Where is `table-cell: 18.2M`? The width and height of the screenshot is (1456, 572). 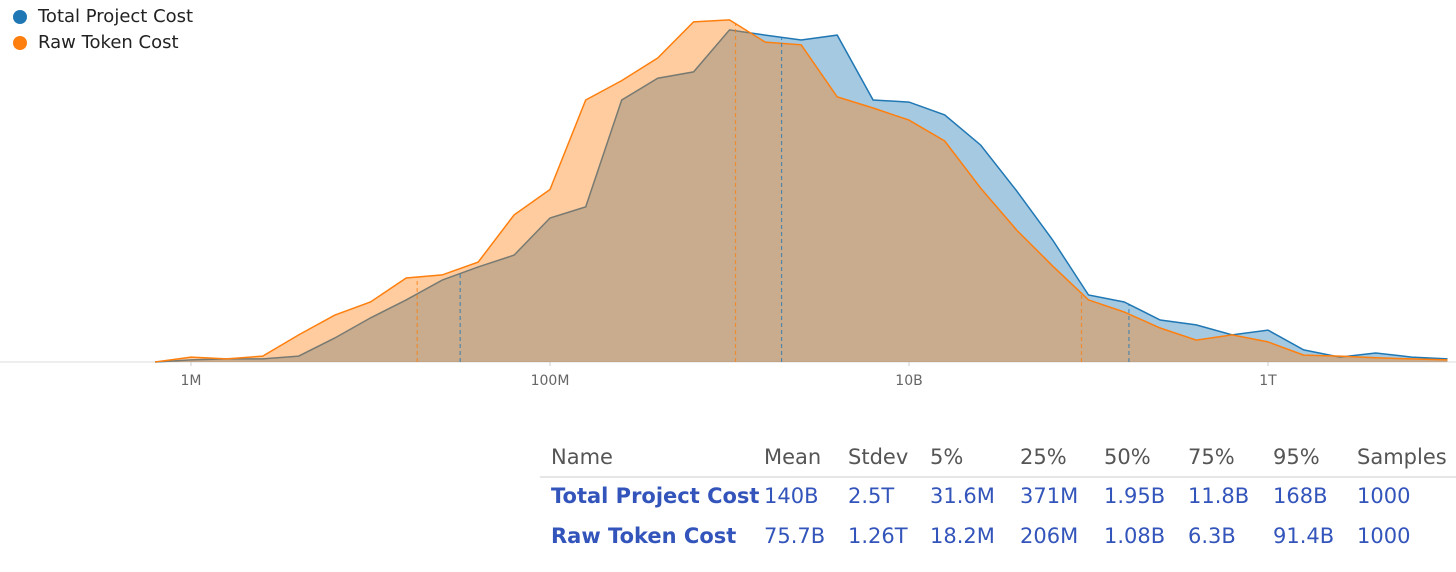
table-cell: 18.2M is located at coordinates (962, 536).